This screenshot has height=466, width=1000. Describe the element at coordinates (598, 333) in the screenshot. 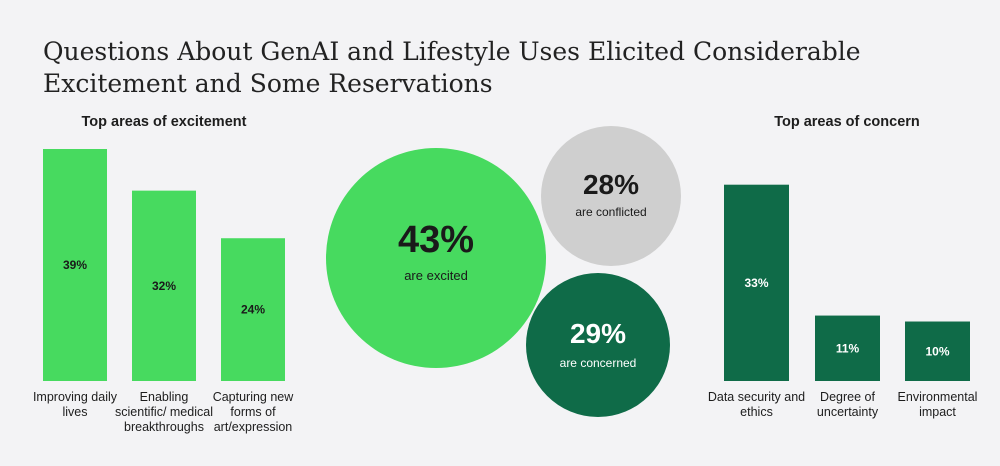

I see `bubble-concerned-percent: 29%` at that location.